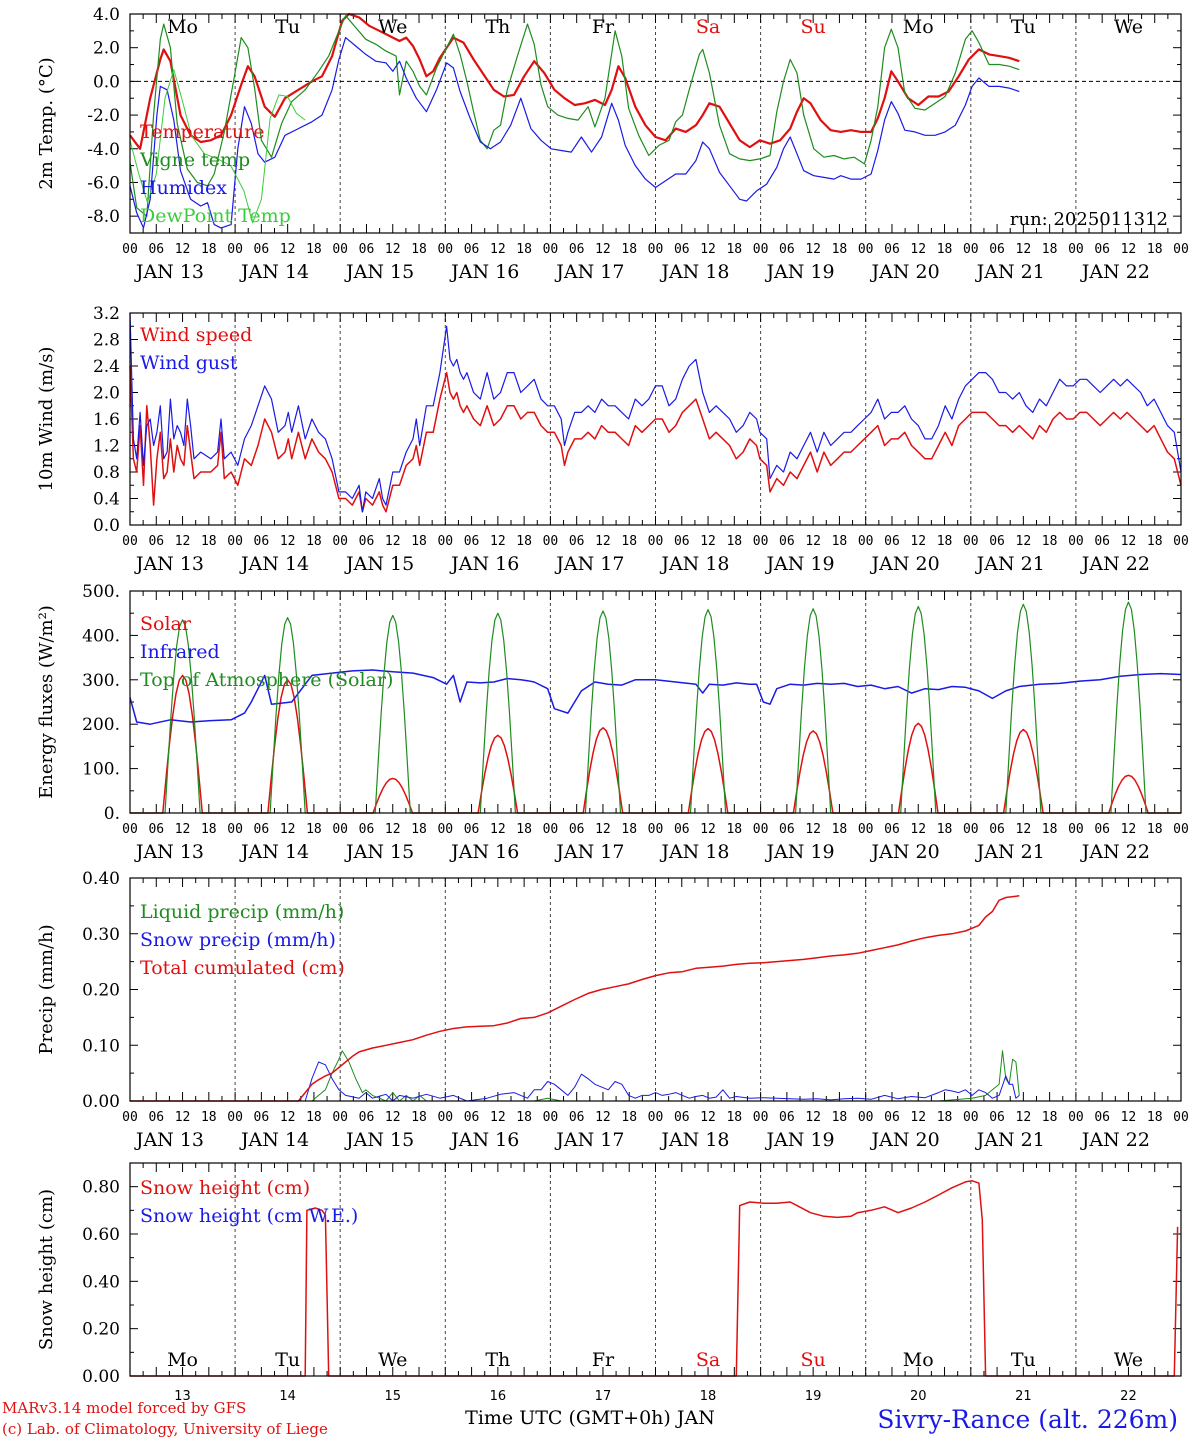  What do you see at coordinates (590, 1418) in the screenshot?
I see `x-axis-label: Time UTC (GMT+0h) JAN` at bounding box center [590, 1418].